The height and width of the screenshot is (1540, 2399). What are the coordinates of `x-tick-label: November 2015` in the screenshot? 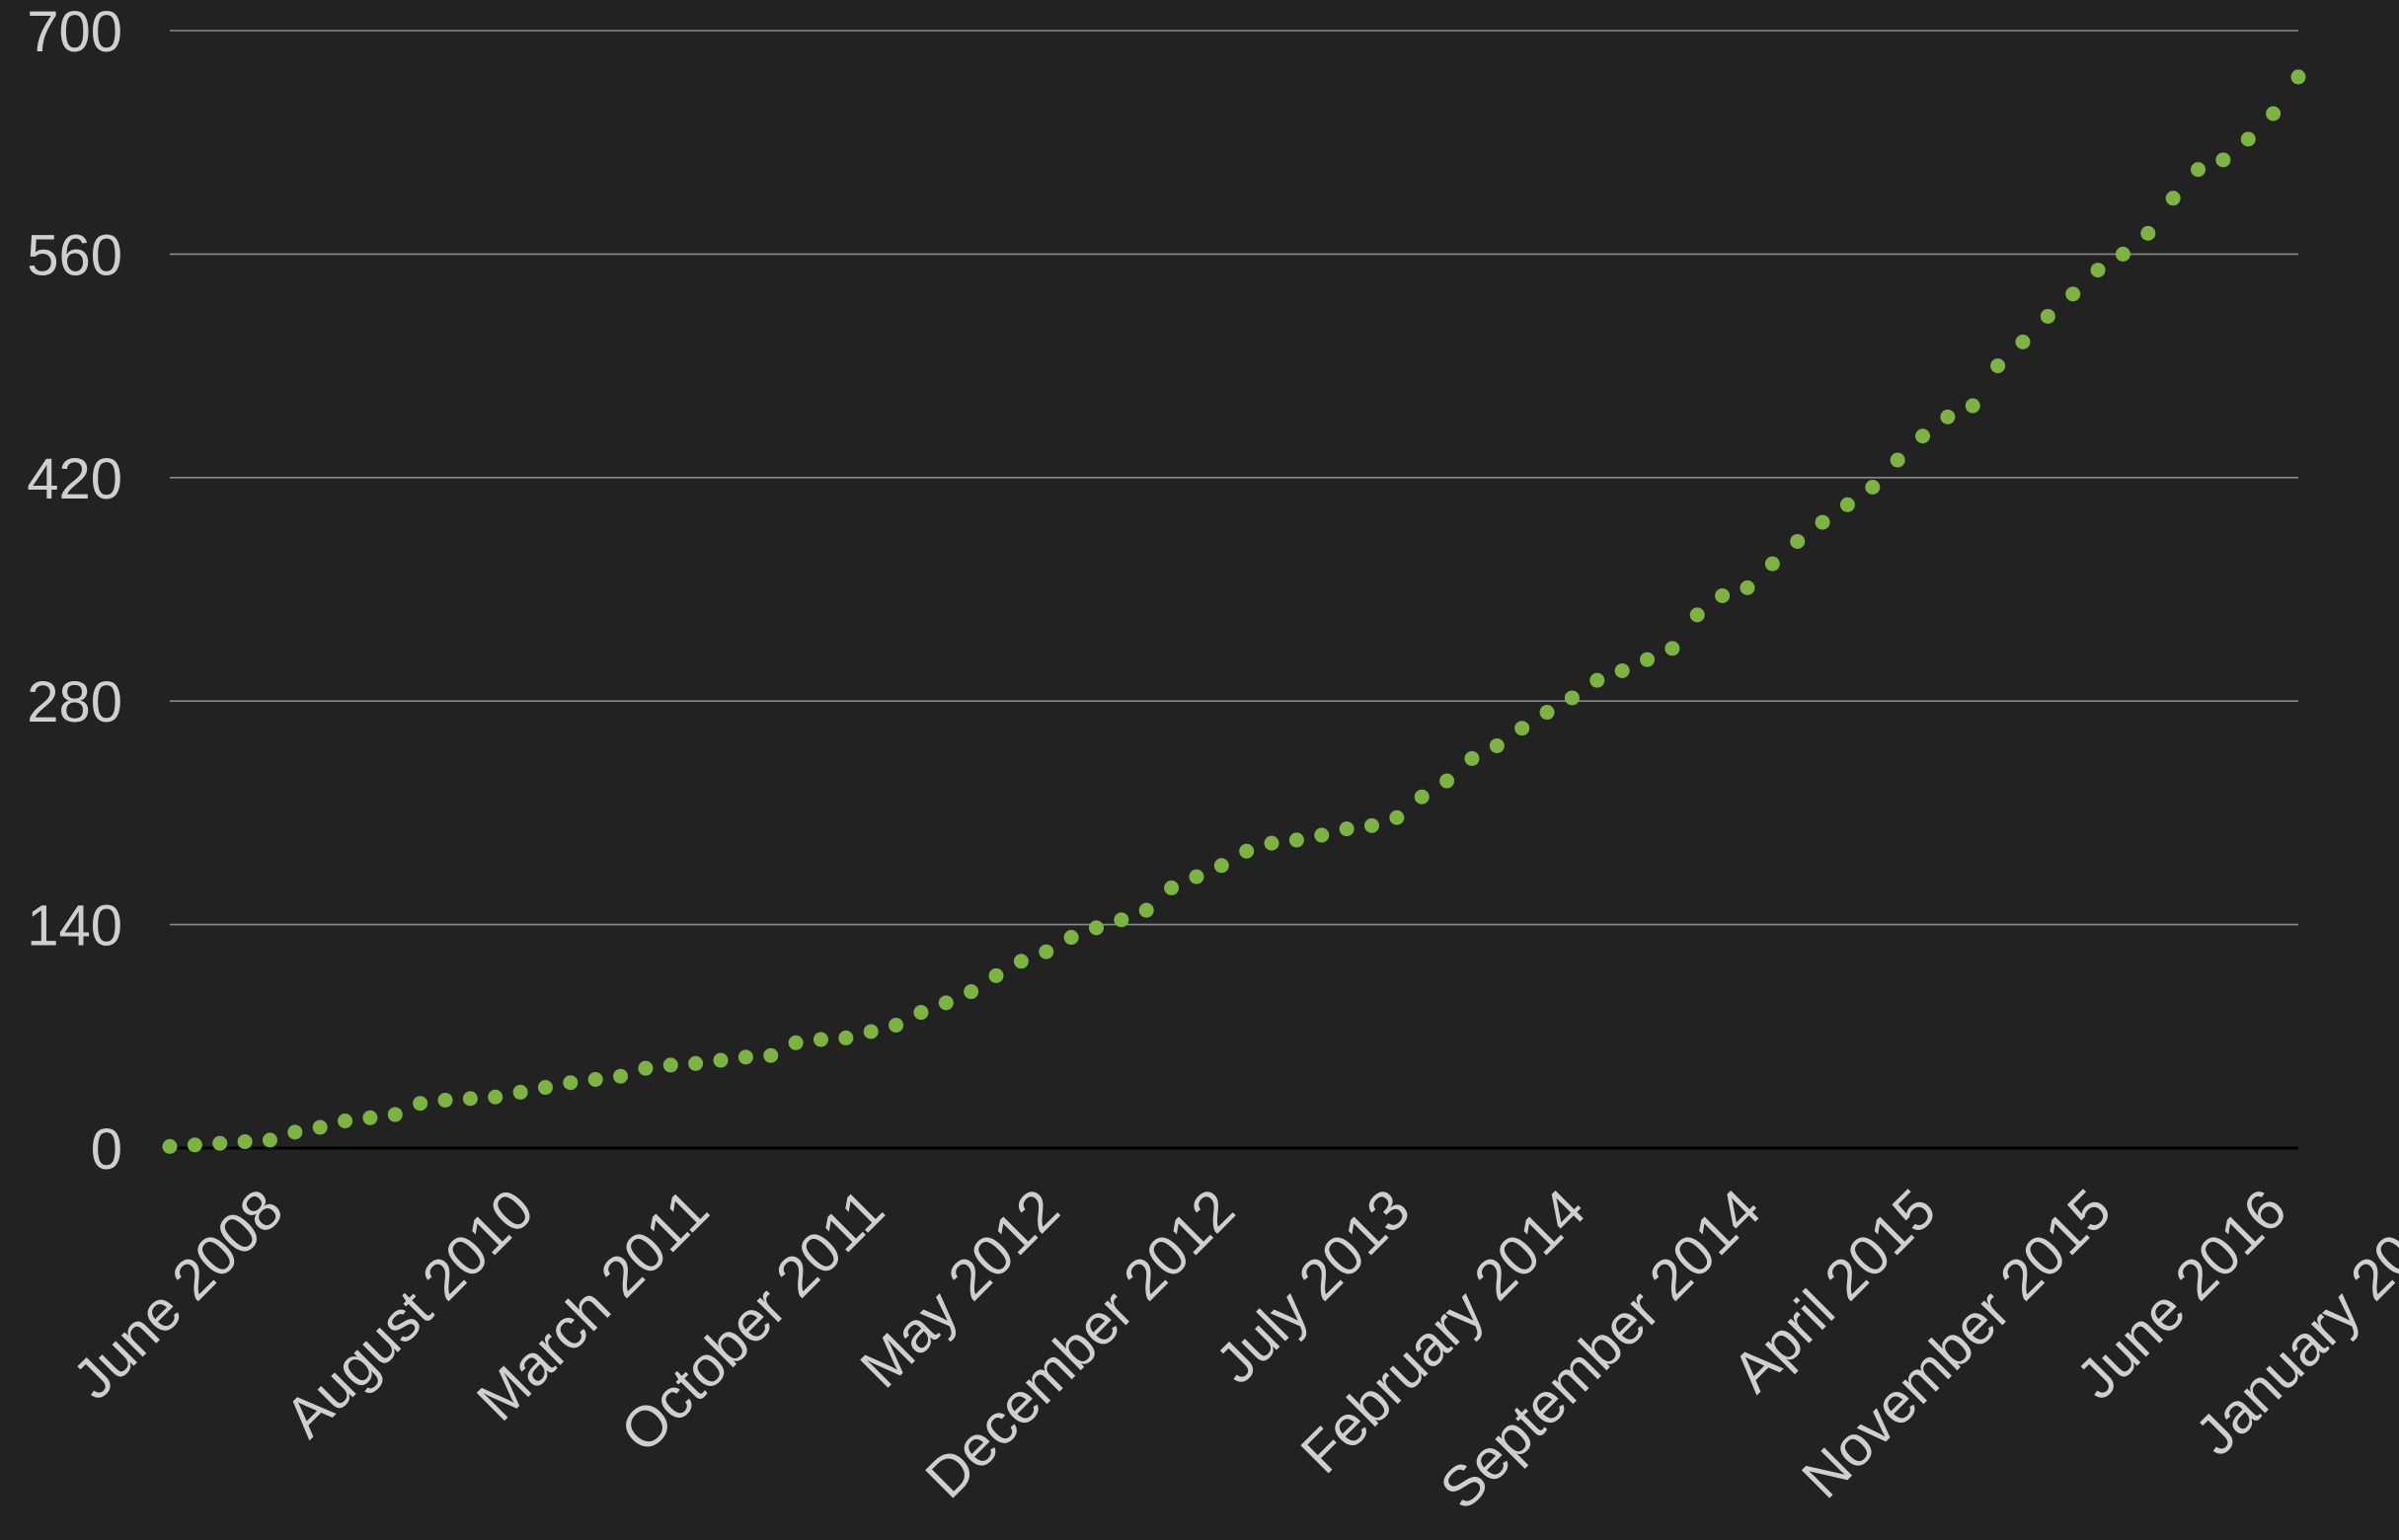 It's located at (1957, 1343).